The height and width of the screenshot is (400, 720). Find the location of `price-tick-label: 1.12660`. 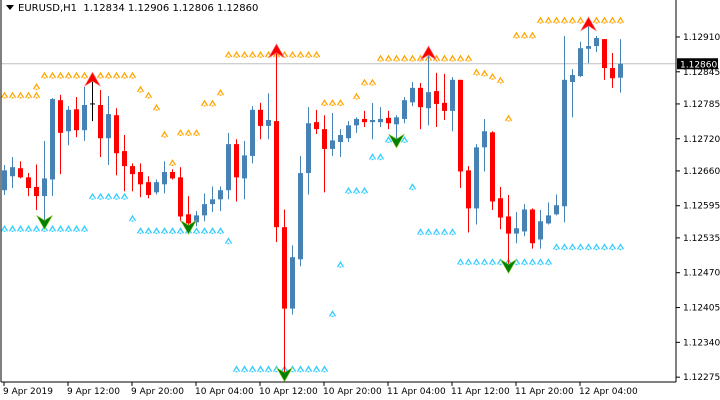

price-tick-label: 1.12660 is located at coordinates (701, 172).